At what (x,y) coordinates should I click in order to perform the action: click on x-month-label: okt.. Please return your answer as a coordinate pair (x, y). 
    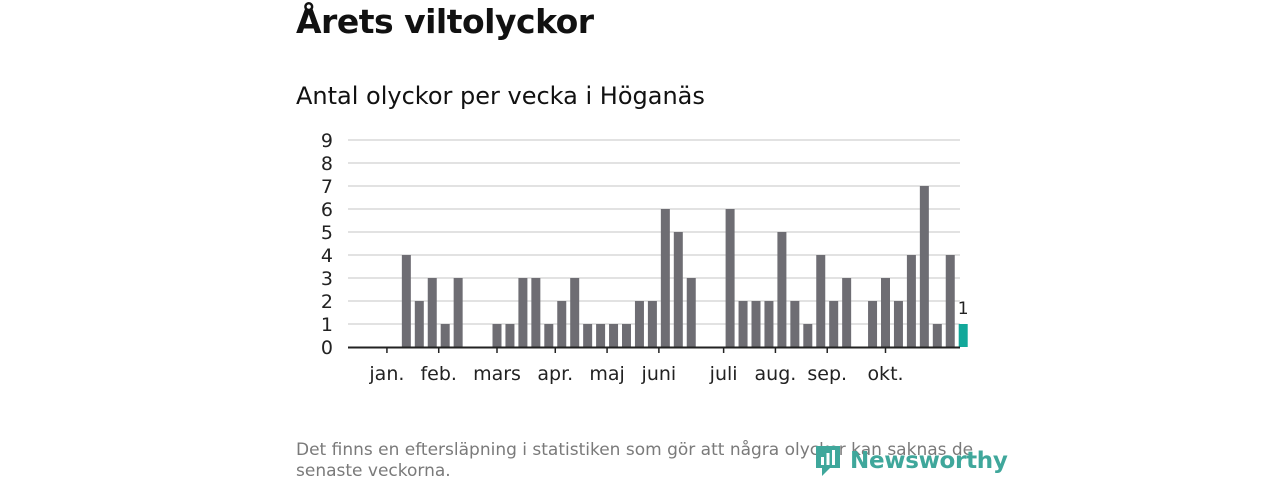
    Looking at the image, I should click on (885, 374).